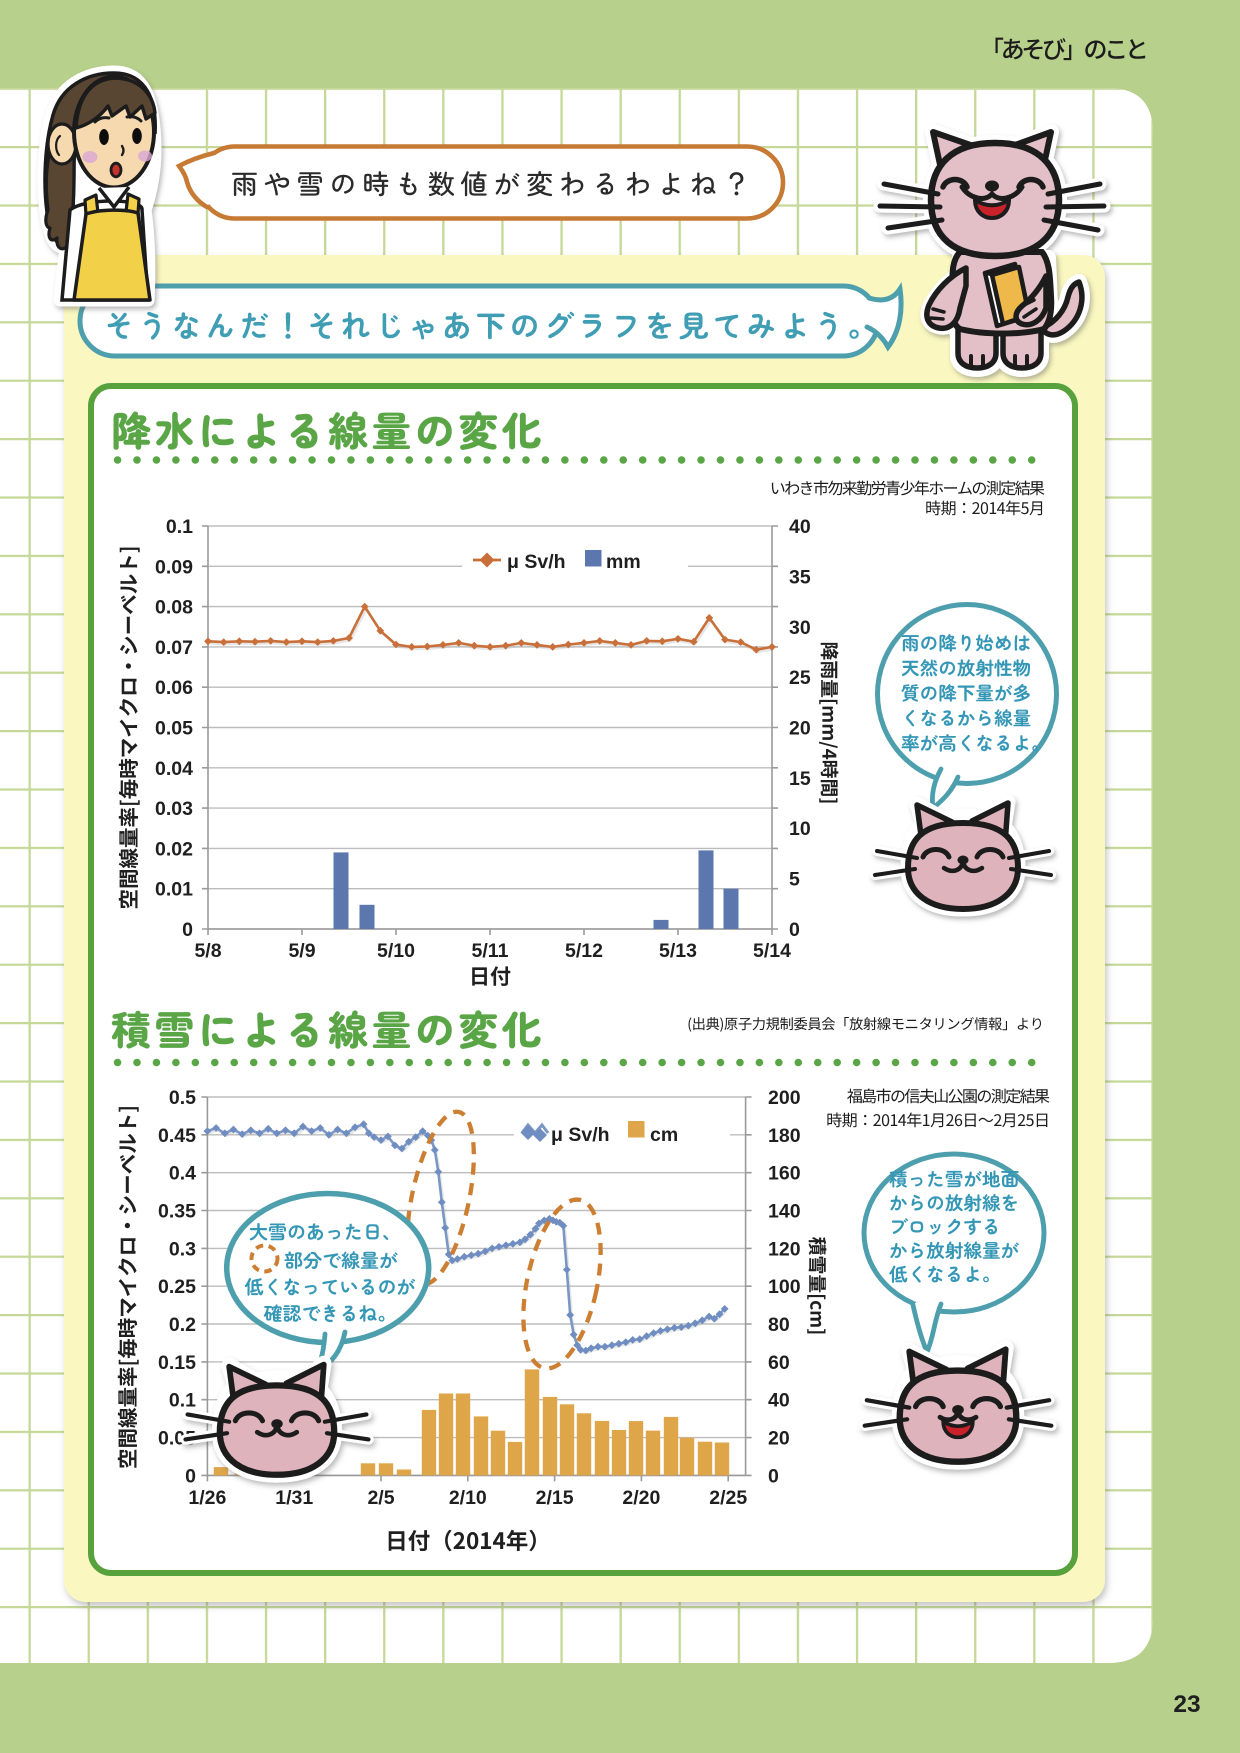  I want to click on svg-text: 0.04, so click(174, 769).